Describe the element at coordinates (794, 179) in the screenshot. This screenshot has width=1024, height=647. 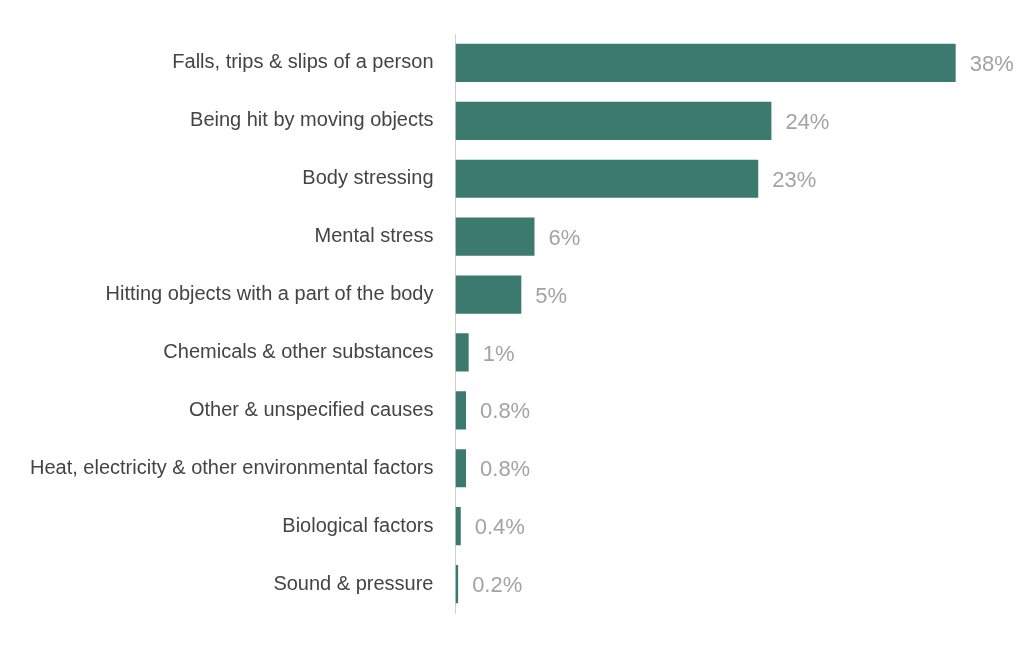
I see `data-label: 23%` at that location.